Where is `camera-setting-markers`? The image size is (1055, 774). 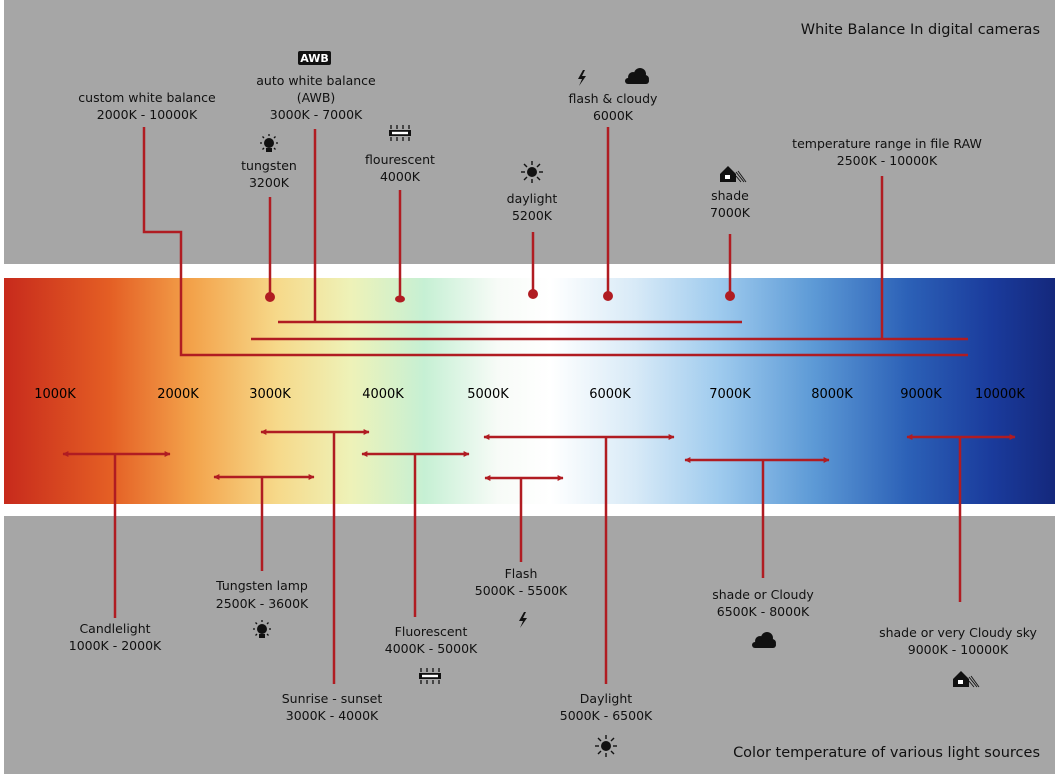
camera-setting-markers is located at coordinates (500, 296).